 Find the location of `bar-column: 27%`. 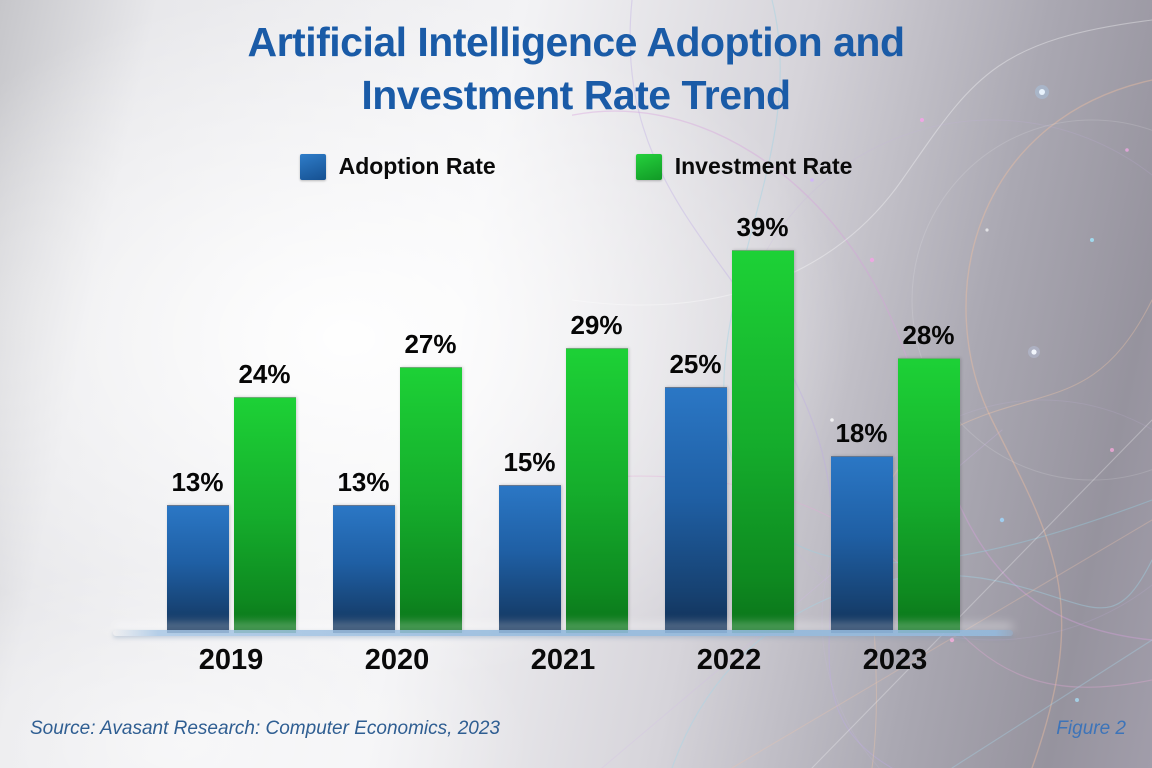

bar-column: 27% is located at coordinates (430, 481).